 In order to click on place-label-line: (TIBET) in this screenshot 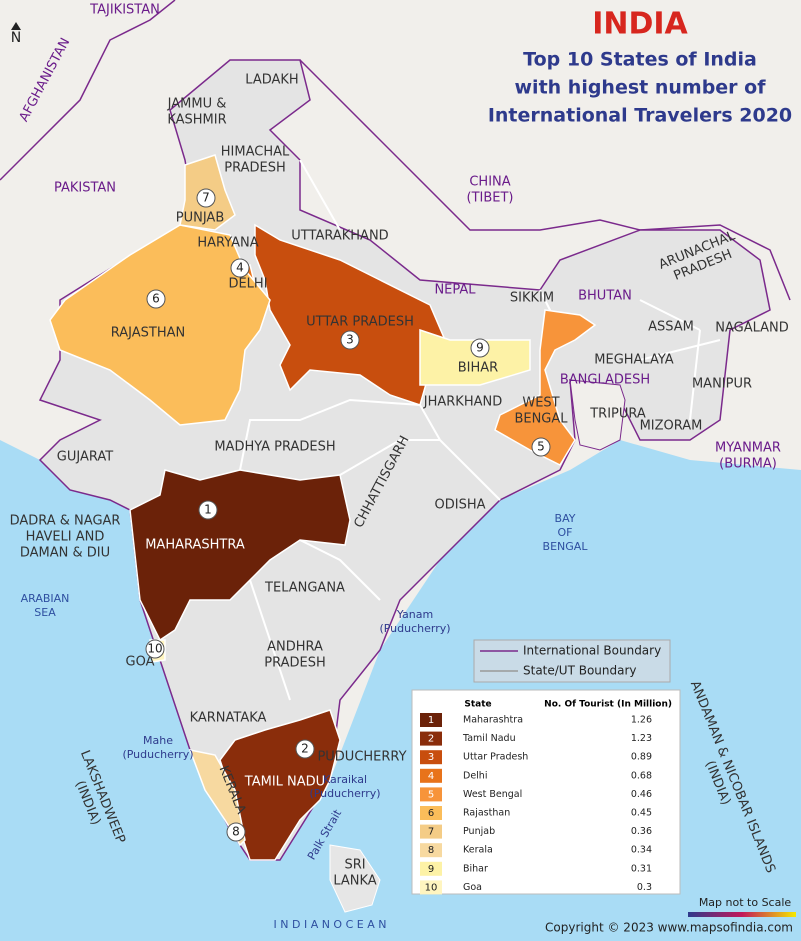, I will do `click(490, 198)`.